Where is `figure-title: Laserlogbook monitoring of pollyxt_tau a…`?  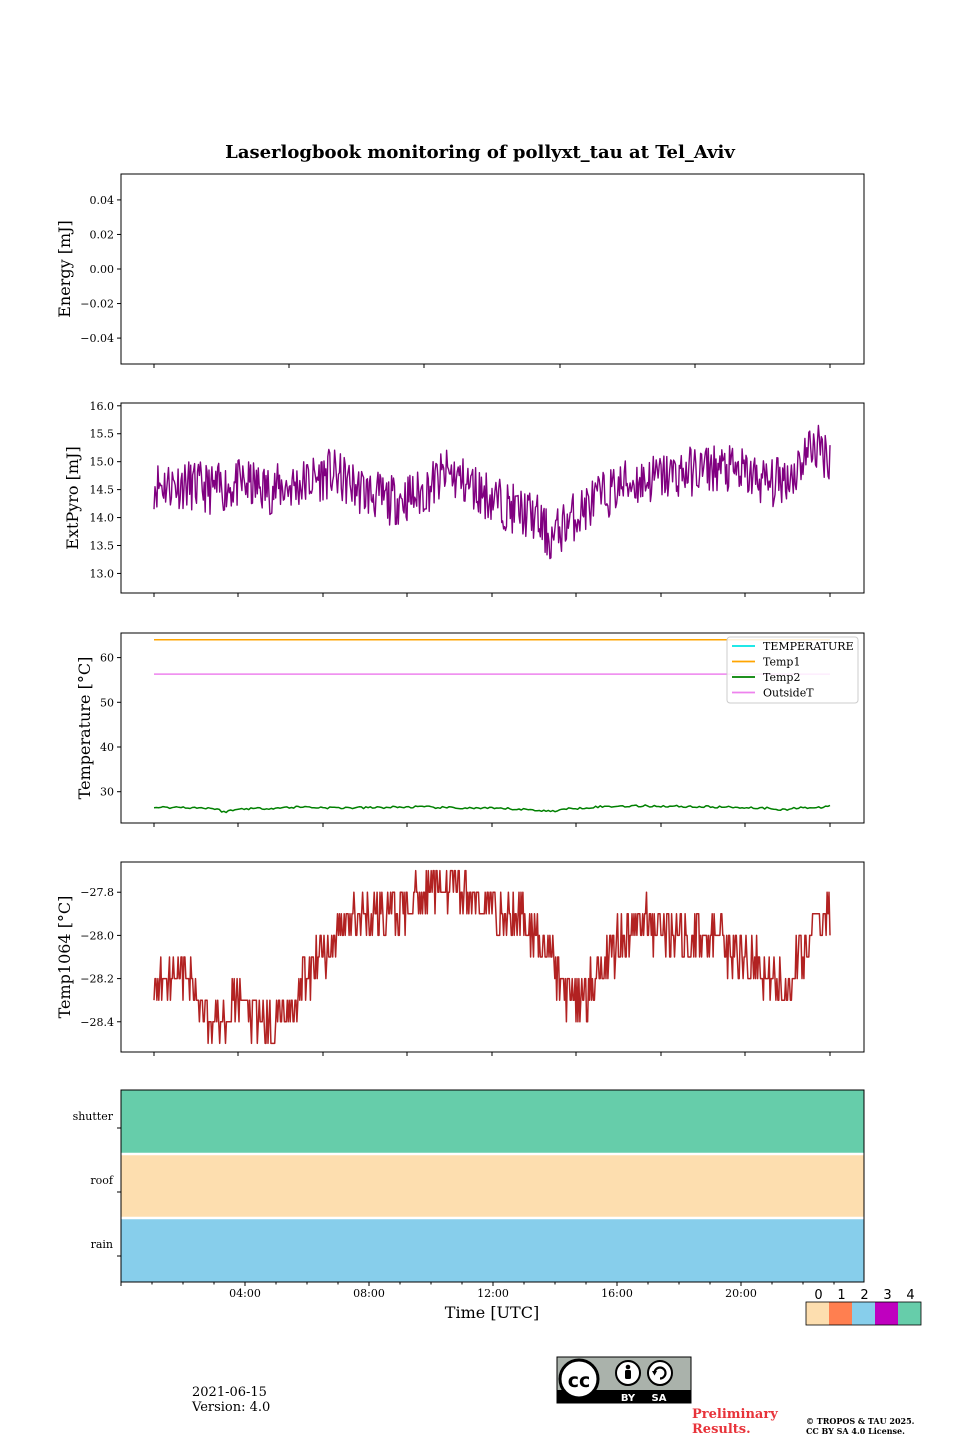 figure-title: Laserlogbook monitoring of pollyxt_tau a… is located at coordinates (480, 152).